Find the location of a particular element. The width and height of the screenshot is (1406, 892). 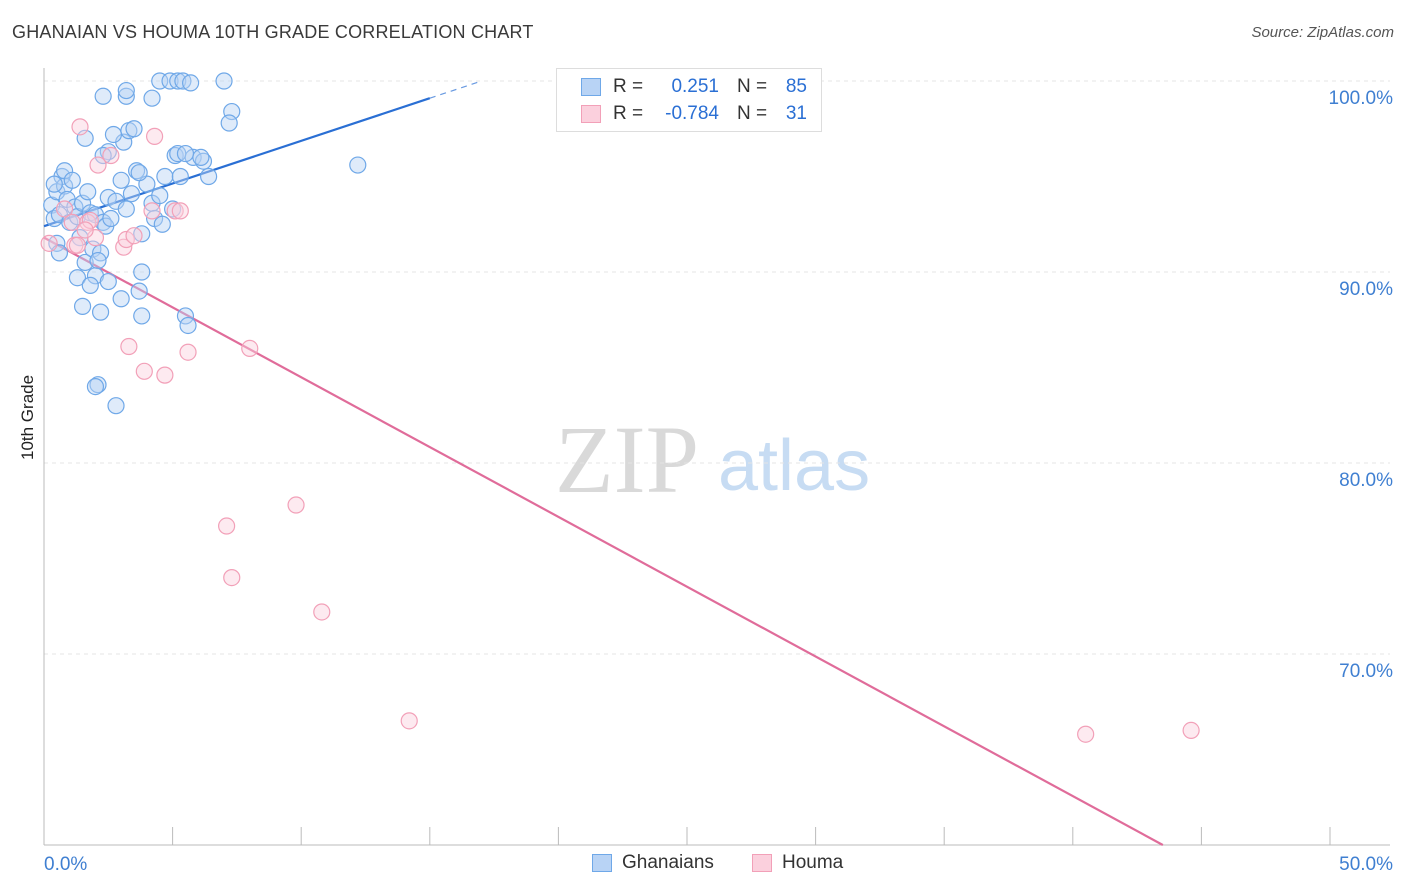

watermark-atlas: atlas is located at coordinates (794, 466).